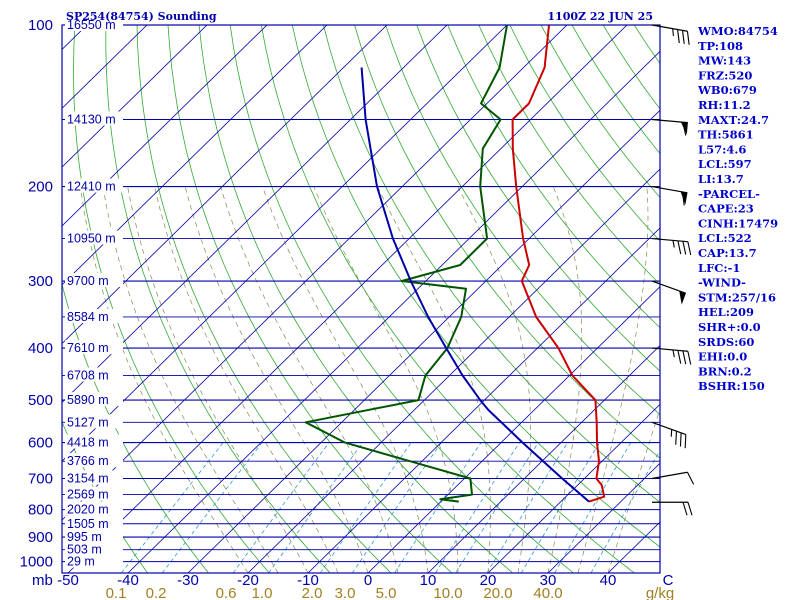 This screenshot has width=800, height=600. I want to click on height-label: 9700 m, so click(88, 281).